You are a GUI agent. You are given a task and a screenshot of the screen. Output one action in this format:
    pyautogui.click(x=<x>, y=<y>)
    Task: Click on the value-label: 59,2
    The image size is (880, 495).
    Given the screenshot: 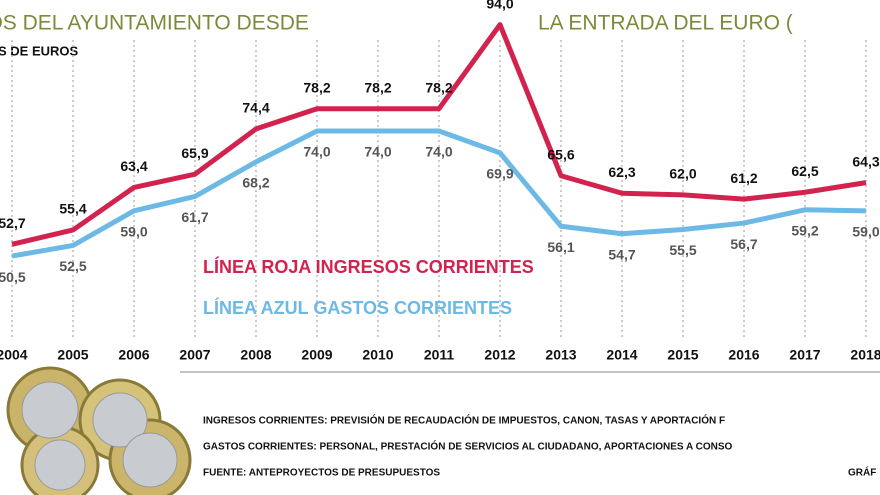 What is the action you would take?
    pyautogui.click(x=804, y=230)
    